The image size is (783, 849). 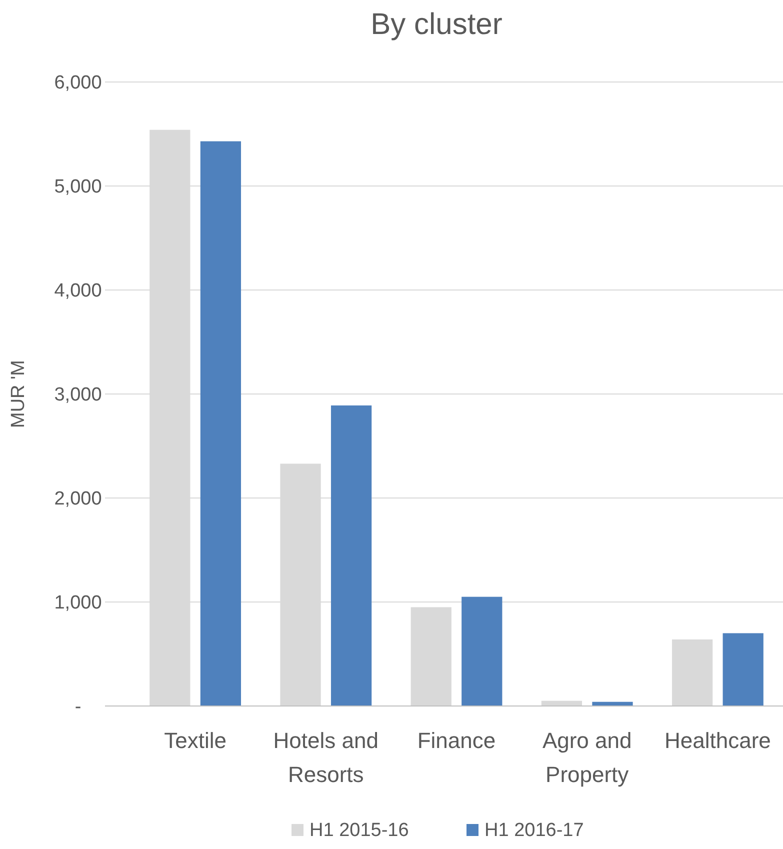 I want to click on x-tick-label: Agro and Property, so click(x=587, y=757).